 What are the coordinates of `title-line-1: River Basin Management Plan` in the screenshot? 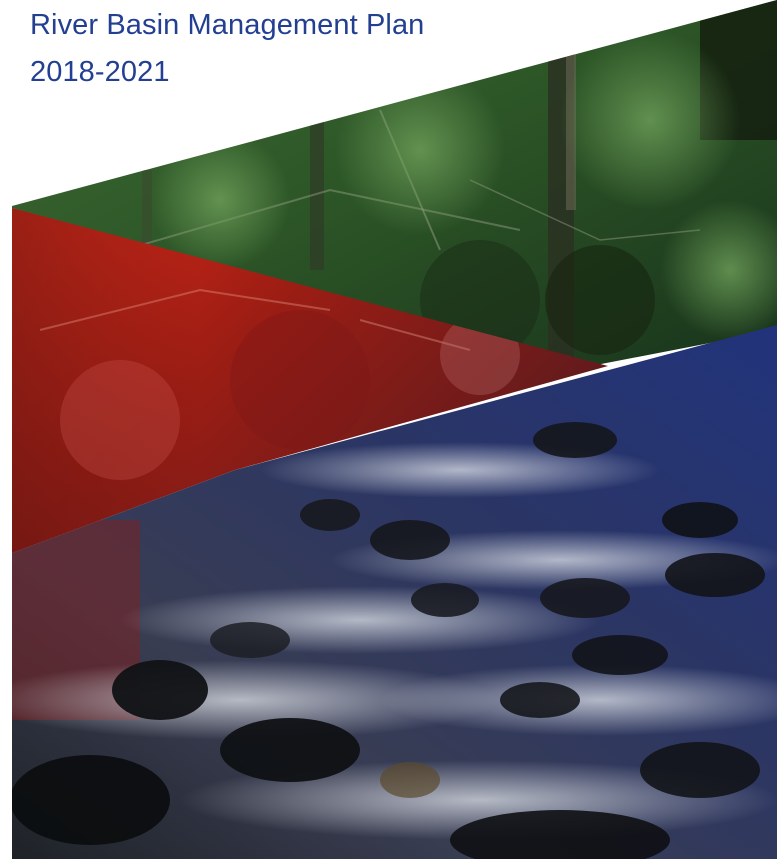 It's located at (227, 25).